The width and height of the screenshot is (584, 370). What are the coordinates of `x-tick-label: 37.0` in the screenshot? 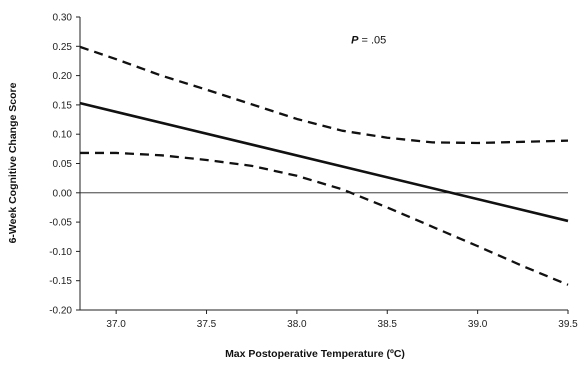 It's located at (116, 324).